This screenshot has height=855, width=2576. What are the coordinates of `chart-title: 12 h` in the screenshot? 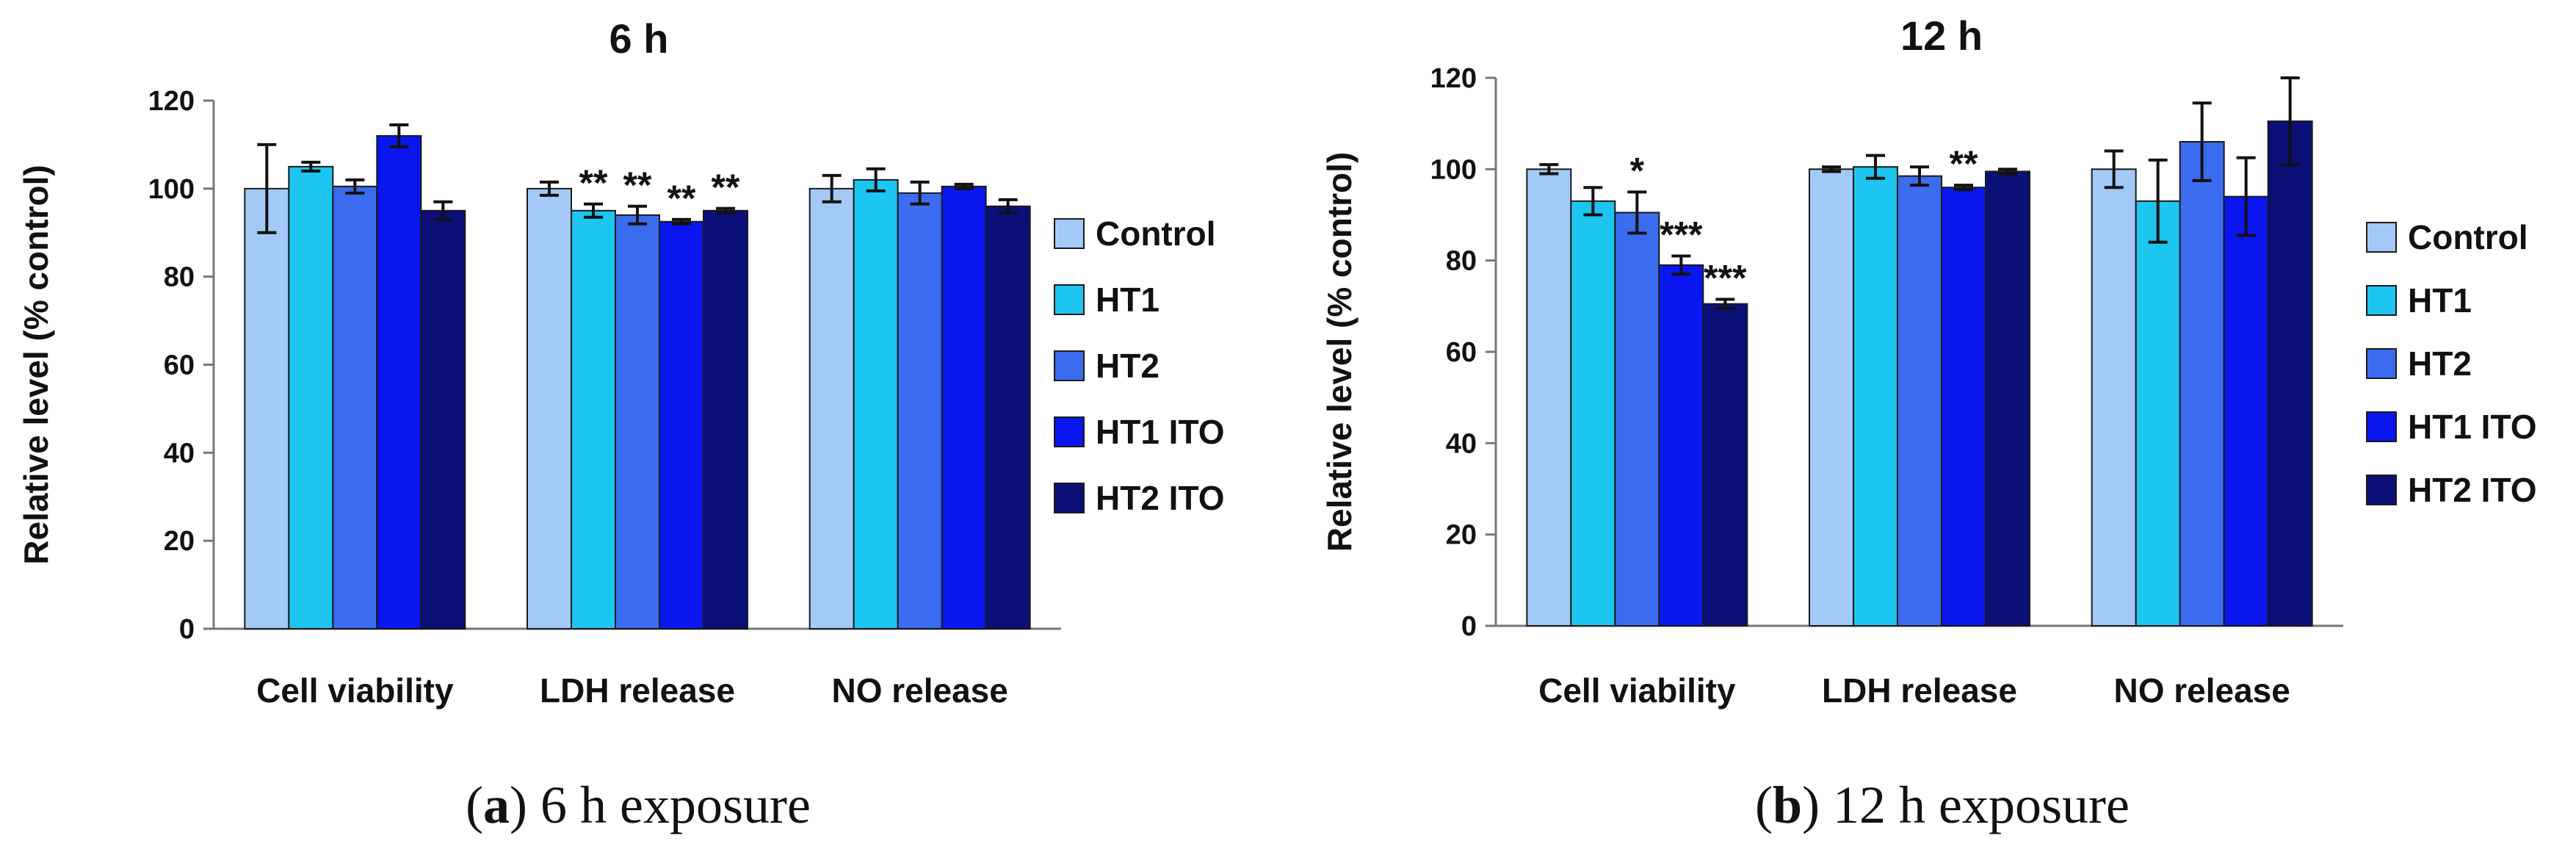 It's located at (1941, 36).